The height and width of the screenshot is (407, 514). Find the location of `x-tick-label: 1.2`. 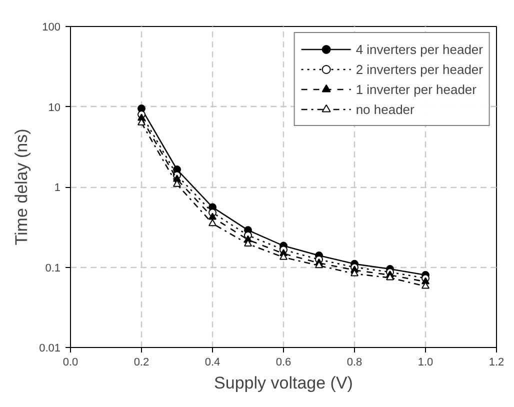

x-tick-label: 1.2 is located at coordinates (496, 362).